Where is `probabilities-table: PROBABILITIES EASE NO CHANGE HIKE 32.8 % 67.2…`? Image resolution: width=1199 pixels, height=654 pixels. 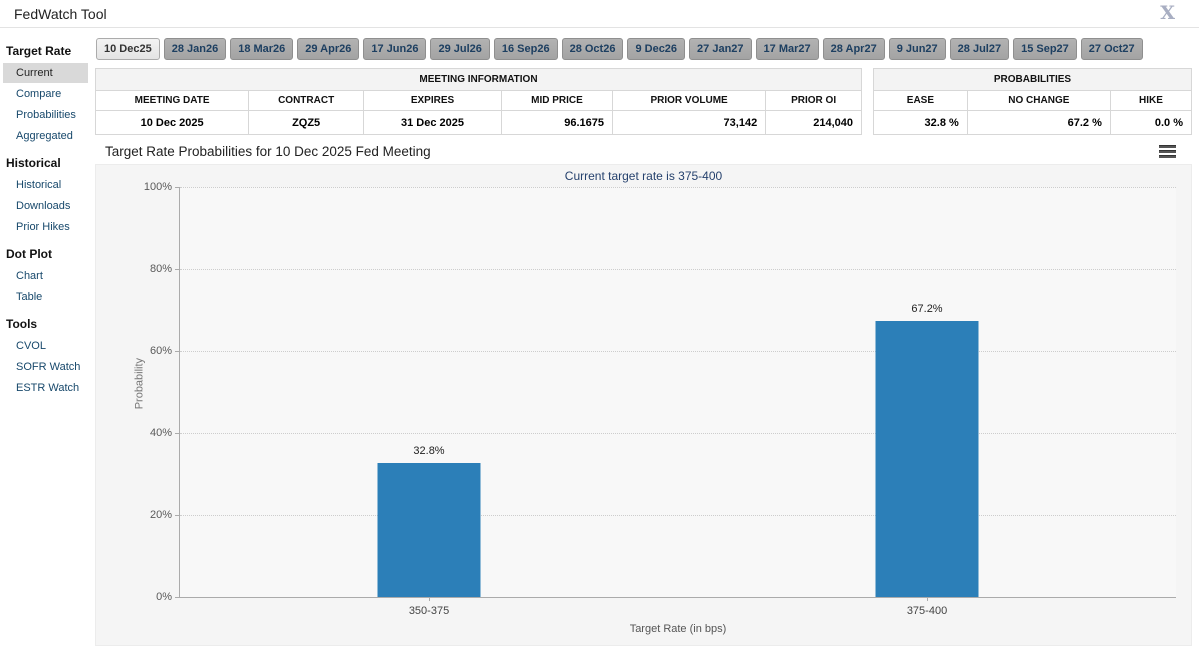 probabilities-table: PROBABILITIES EASE NO CHANGE HIKE 32.8 % 67.2… is located at coordinates (1033, 101).